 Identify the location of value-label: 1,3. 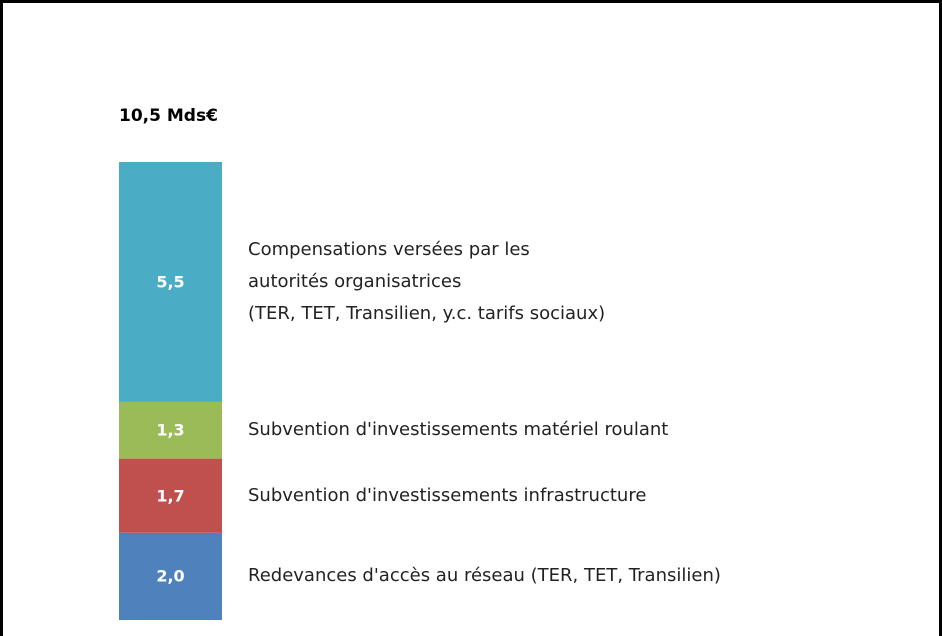
(170, 430).